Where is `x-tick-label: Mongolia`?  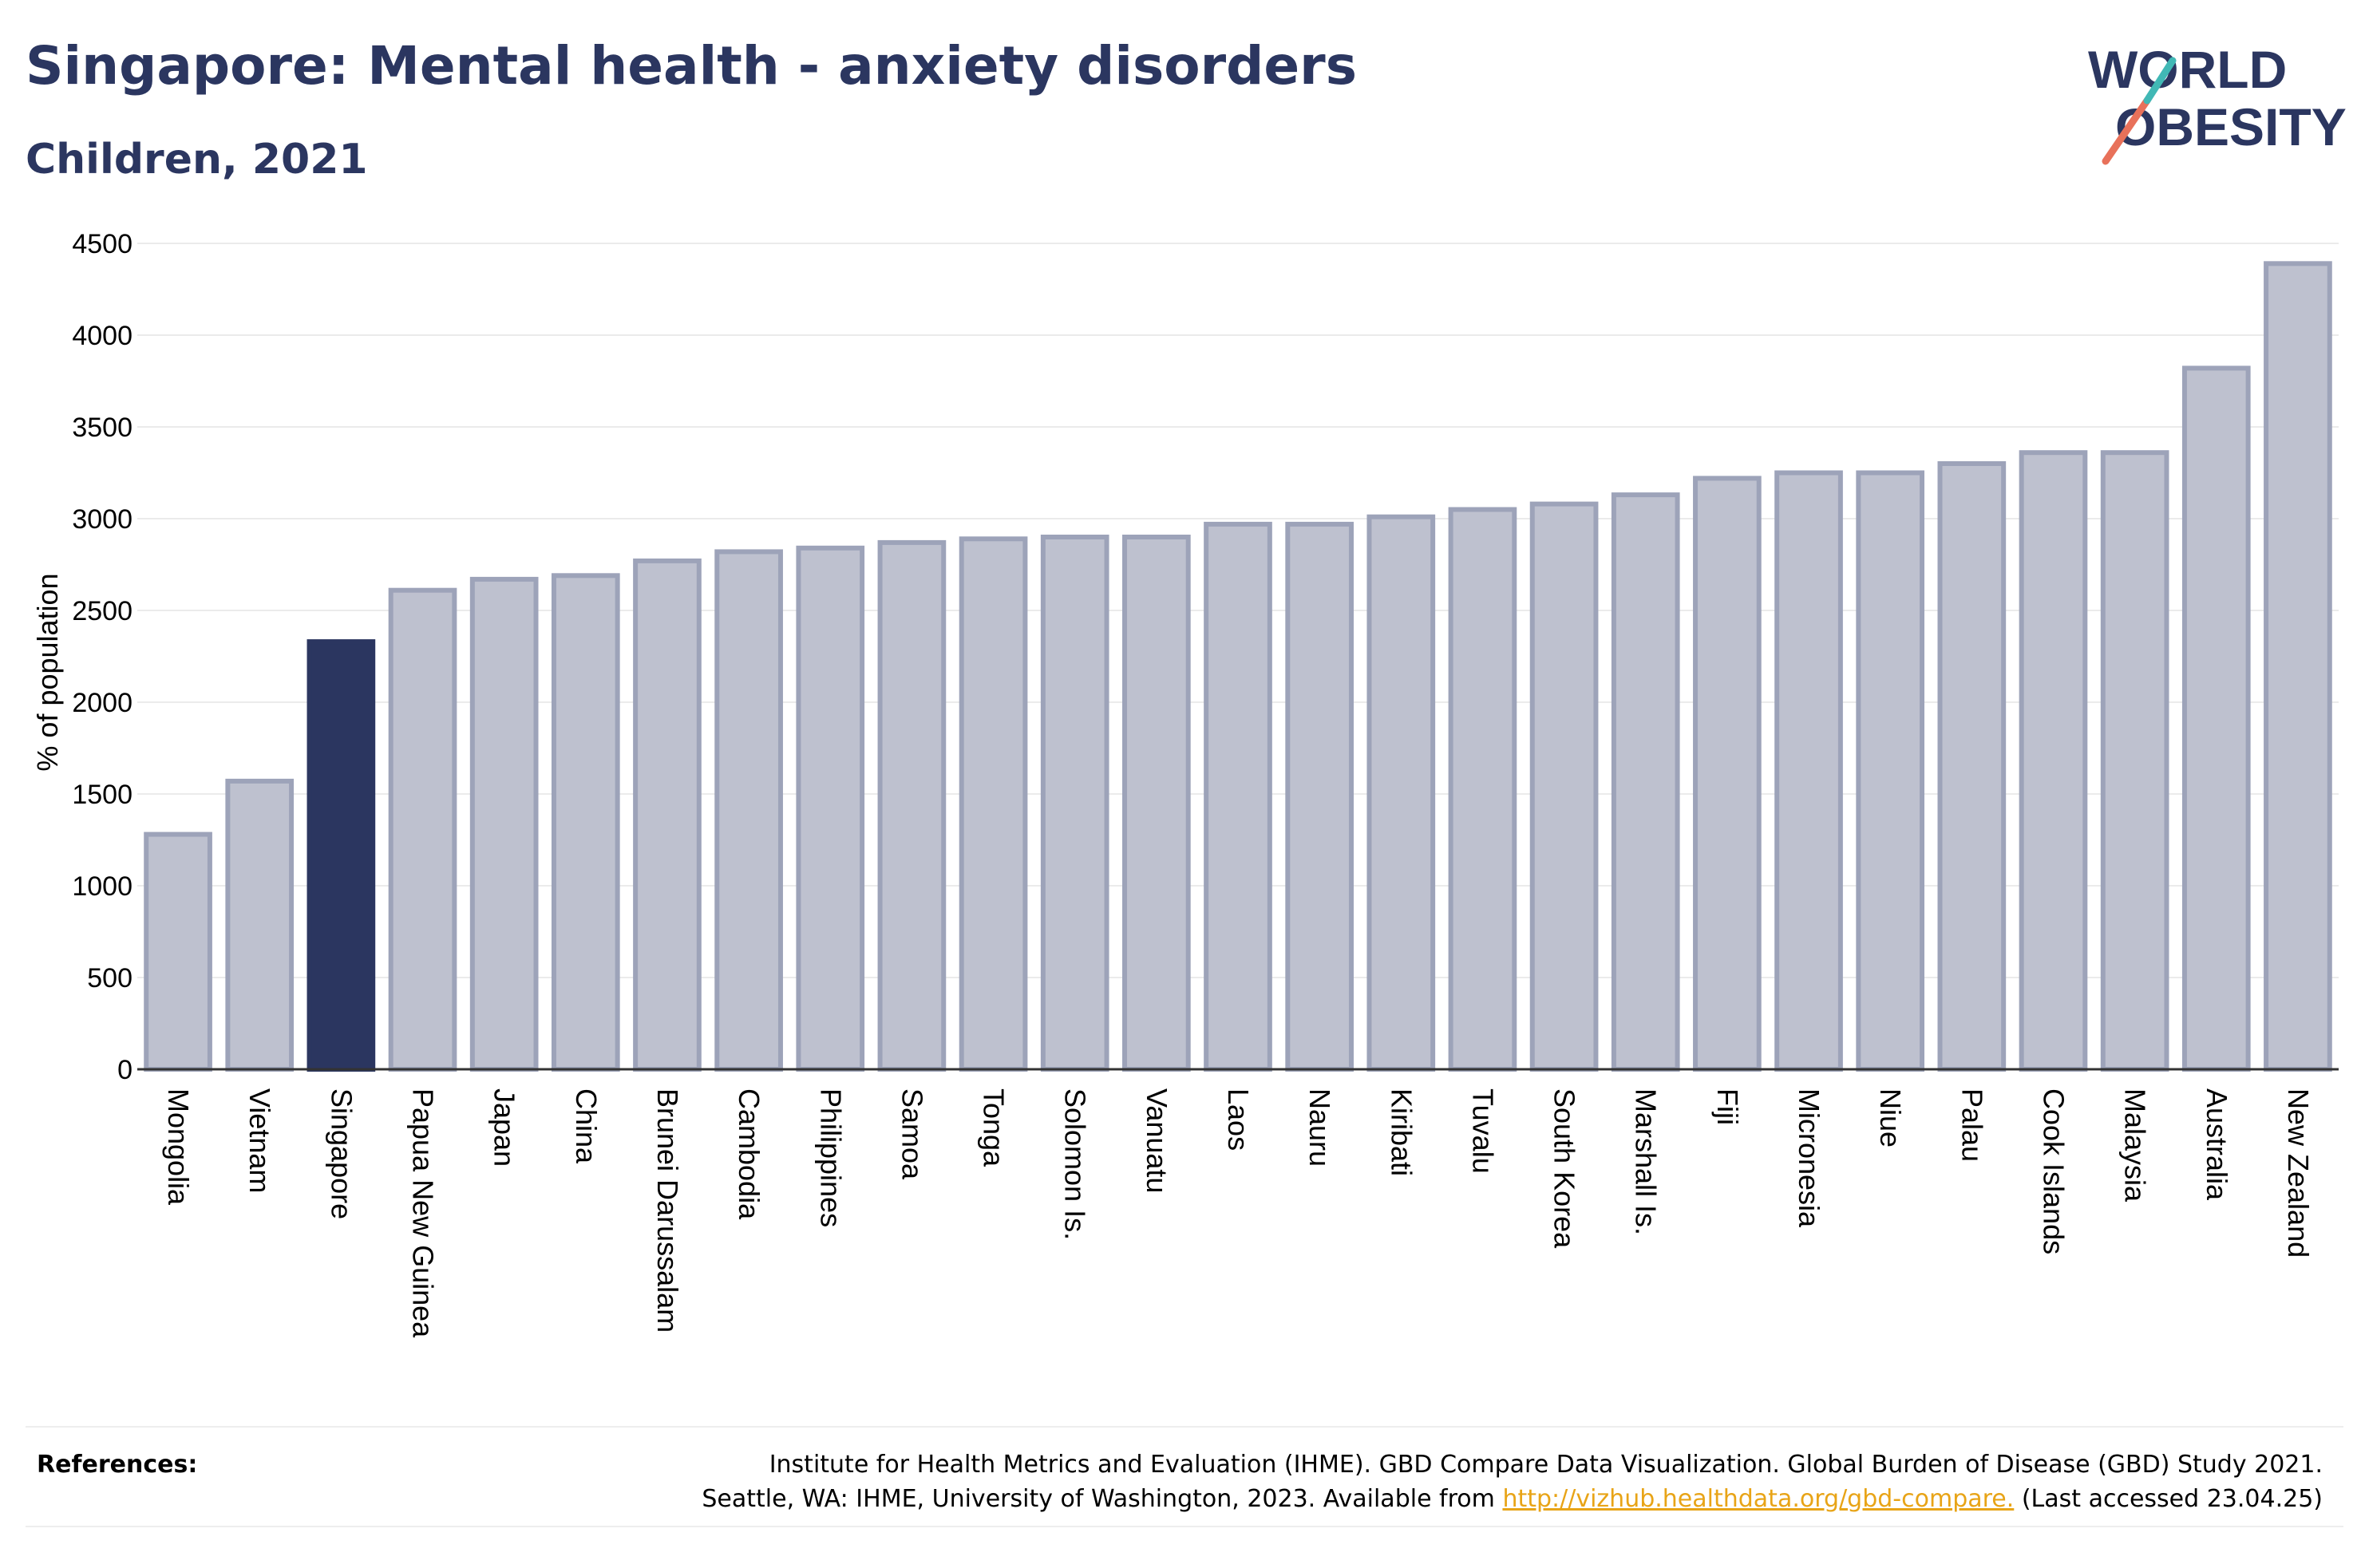
x-tick-label: Mongolia is located at coordinates (178, 1147).